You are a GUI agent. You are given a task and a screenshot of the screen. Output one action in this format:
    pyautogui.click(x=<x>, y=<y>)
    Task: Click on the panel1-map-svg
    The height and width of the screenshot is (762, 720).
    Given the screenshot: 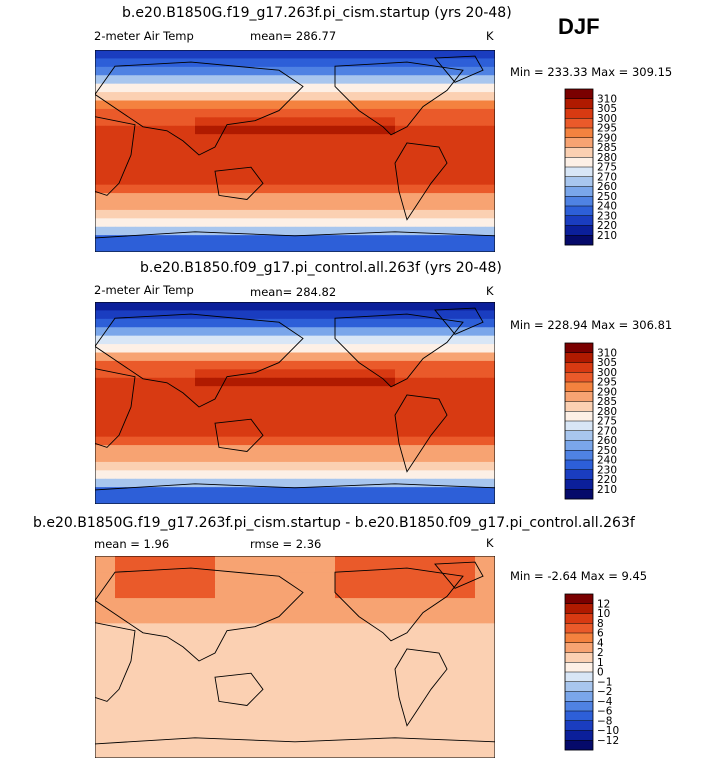 What is the action you would take?
    pyautogui.click(x=295, y=151)
    